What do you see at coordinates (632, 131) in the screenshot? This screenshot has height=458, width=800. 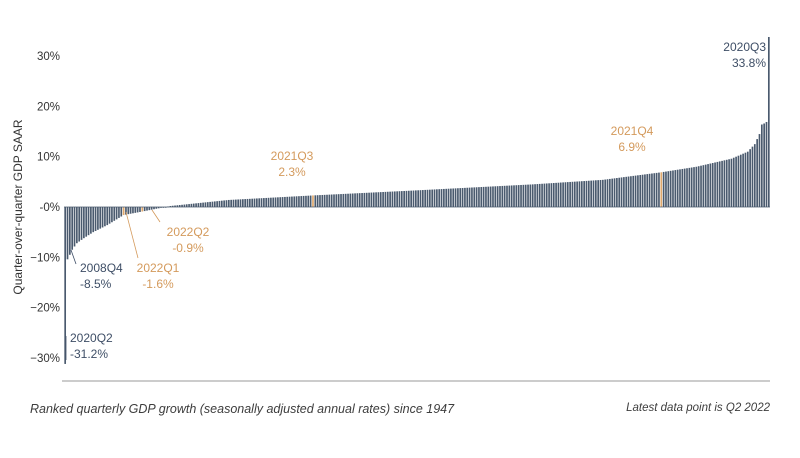 I see `annotation-quarter-label: 2021Q4` at bounding box center [632, 131].